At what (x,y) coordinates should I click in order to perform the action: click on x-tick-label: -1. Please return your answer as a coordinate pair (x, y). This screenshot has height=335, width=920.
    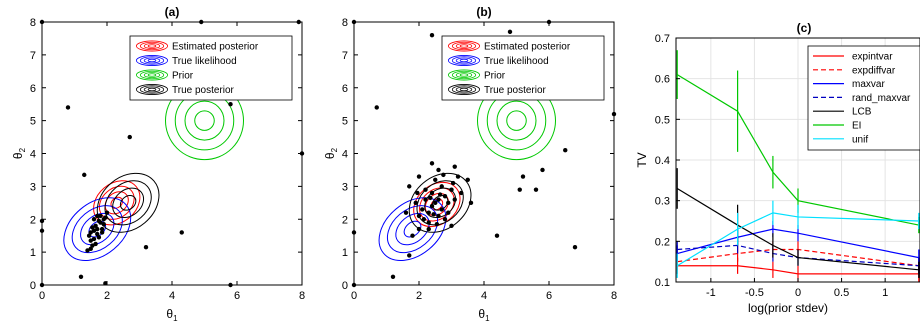
    Looking at the image, I should click on (711, 293).